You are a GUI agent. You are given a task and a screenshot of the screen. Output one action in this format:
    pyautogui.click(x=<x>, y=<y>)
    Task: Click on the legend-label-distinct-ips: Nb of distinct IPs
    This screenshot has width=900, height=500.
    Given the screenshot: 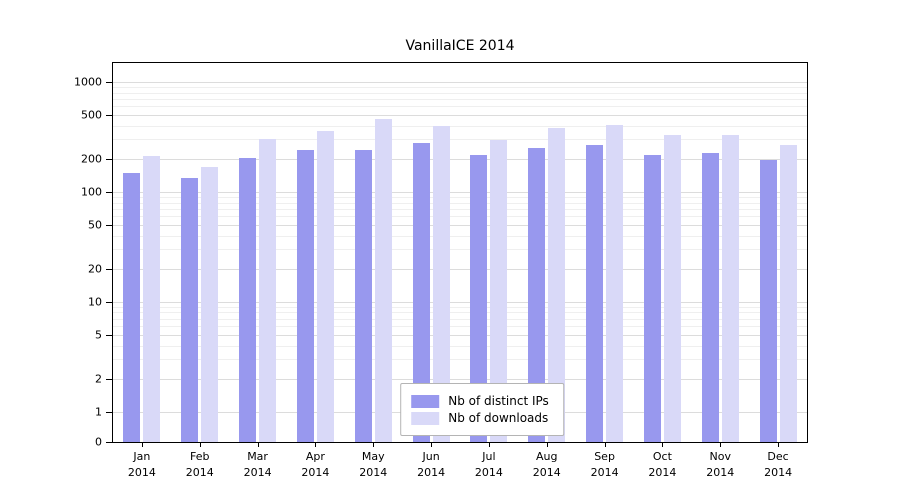 What is the action you would take?
    pyautogui.click(x=498, y=401)
    